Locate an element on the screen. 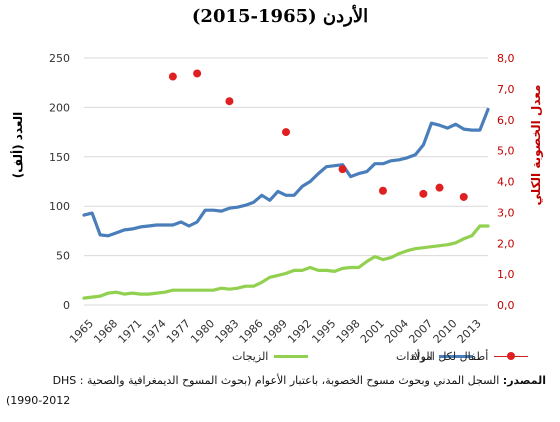 The height and width of the screenshot is (422, 560). source-label: المصدر: is located at coordinates (524, 380).